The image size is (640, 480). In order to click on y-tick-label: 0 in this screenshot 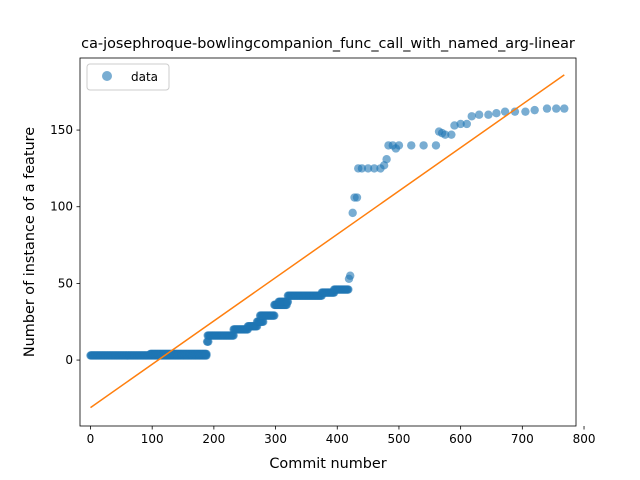, I will do `click(69, 360)`.